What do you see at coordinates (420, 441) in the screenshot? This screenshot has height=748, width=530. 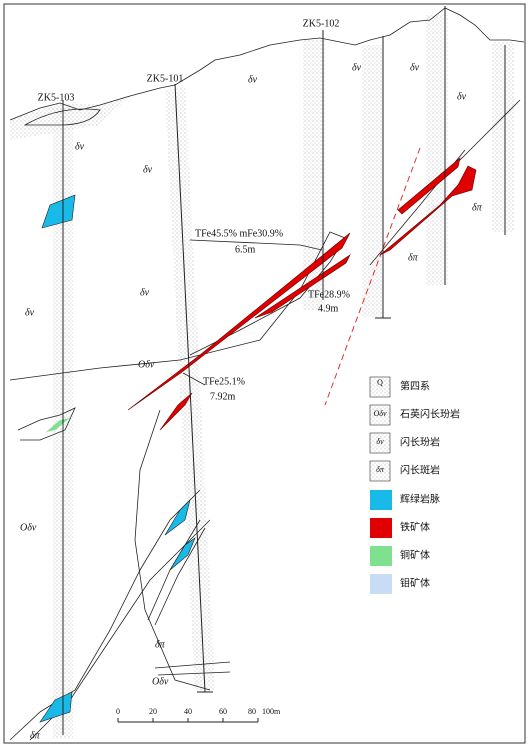 I see `legend-label: 闪长玢岩` at bounding box center [420, 441].